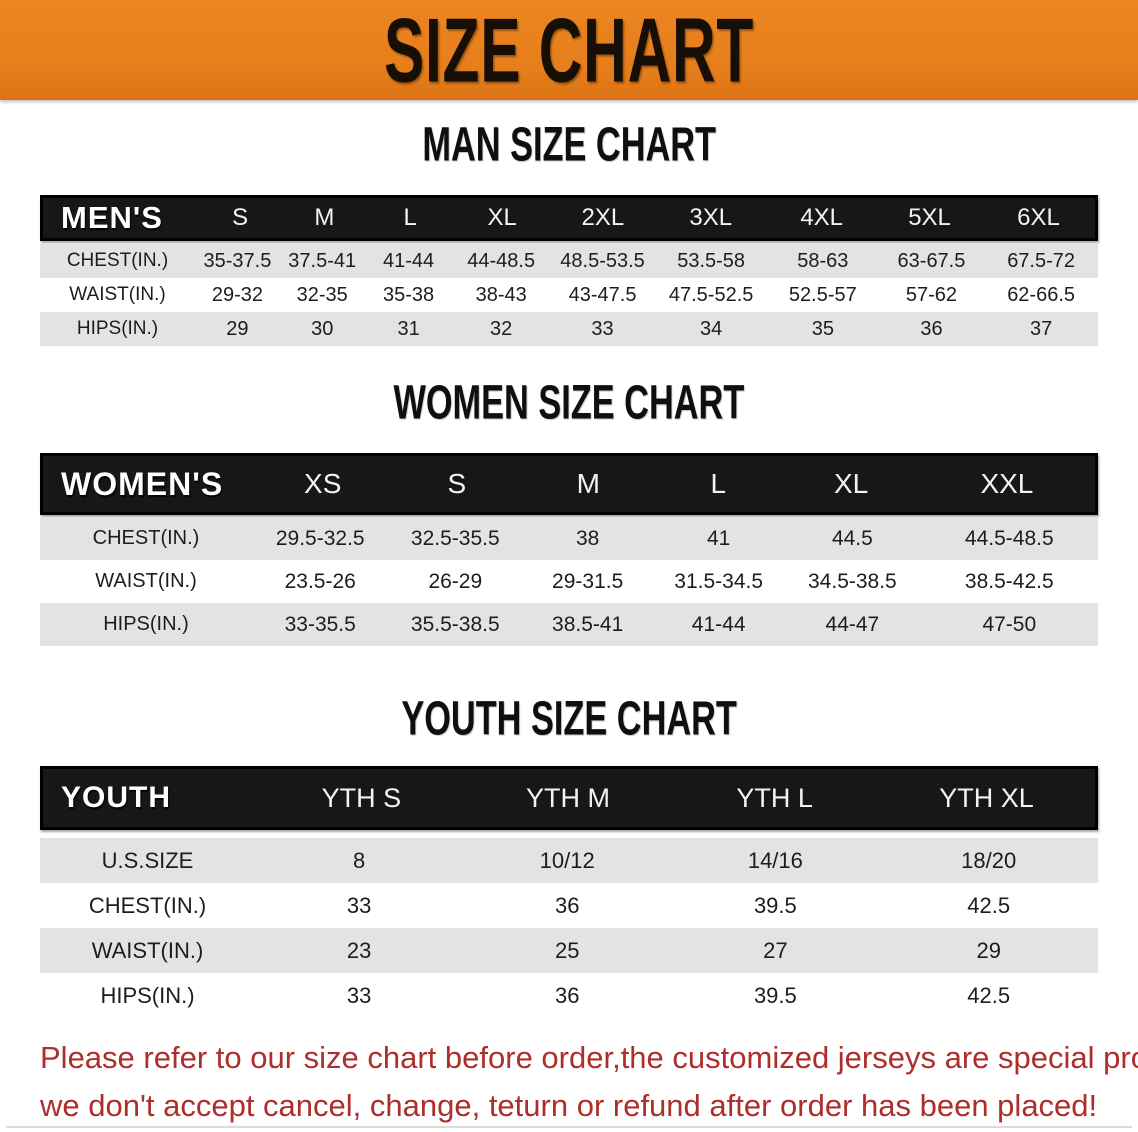 This screenshot has height=1132, width=1138. I want to click on women-col-xs: XS, so click(323, 483).